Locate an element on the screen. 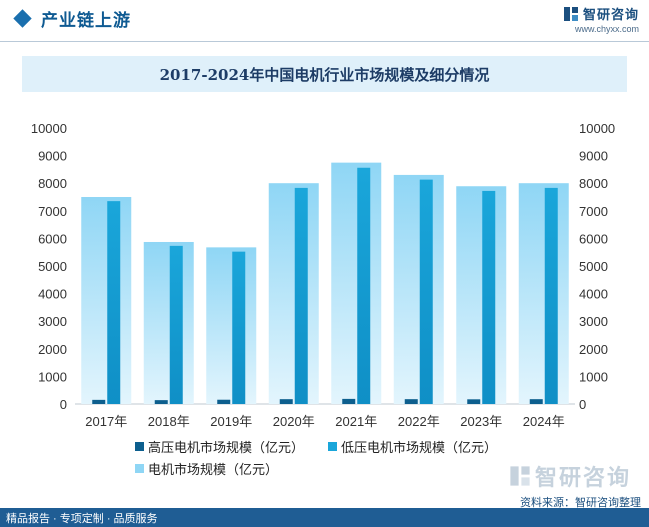 Image resolution: width=649 pixels, height=527 pixels. y-tick-right-7: 7000 is located at coordinates (593, 211).